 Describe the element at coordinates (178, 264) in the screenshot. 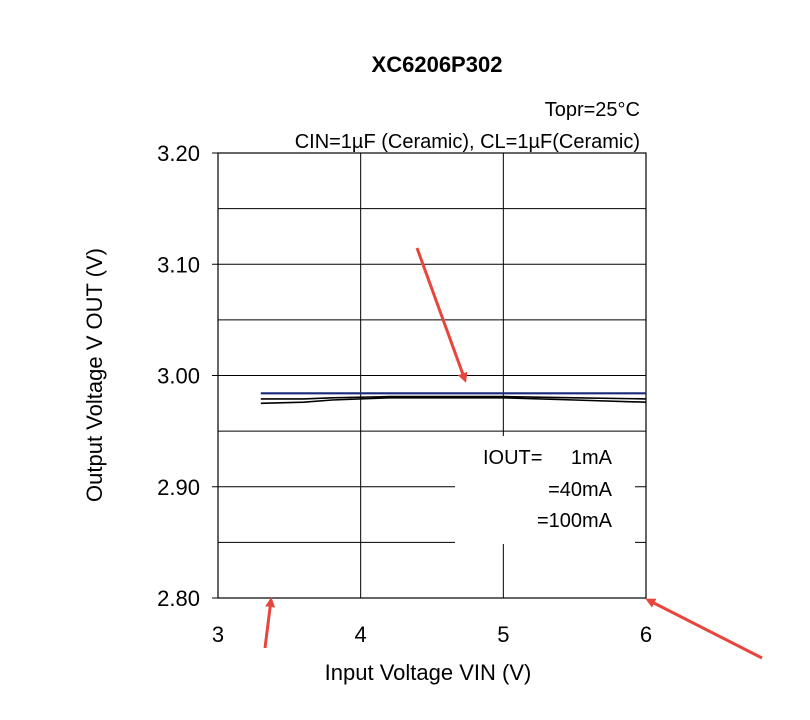

I see `y-tick-label-3: 3.10` at that location.